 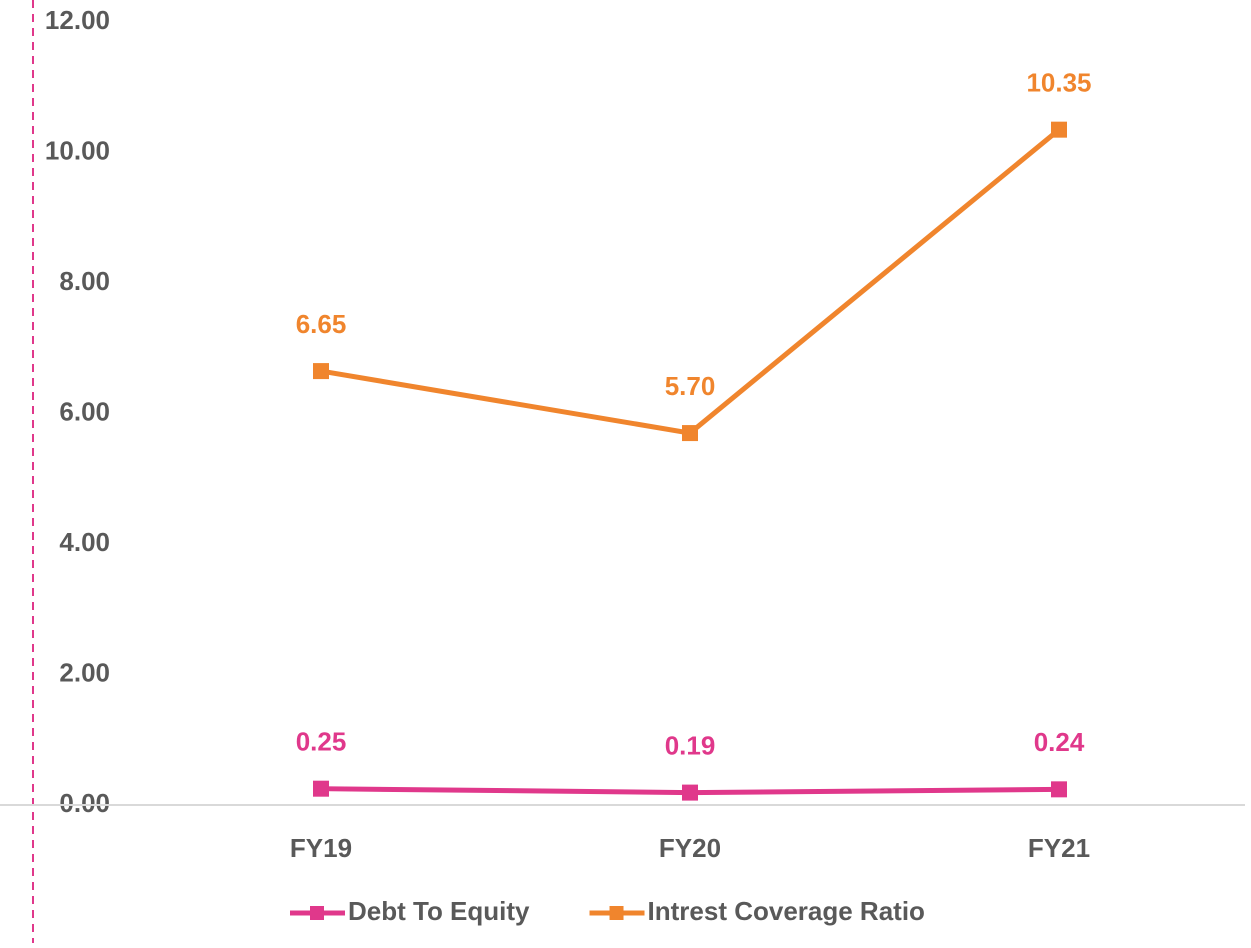 I want to click on legend-label: Debt To Equity, so click(x=439, y=911).